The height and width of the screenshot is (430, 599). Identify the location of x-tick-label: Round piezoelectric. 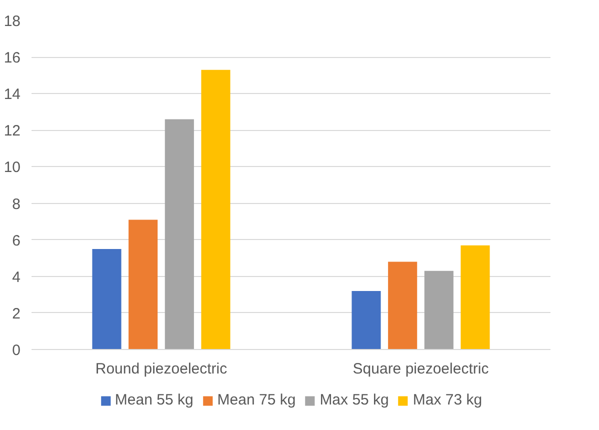
(161, 369).